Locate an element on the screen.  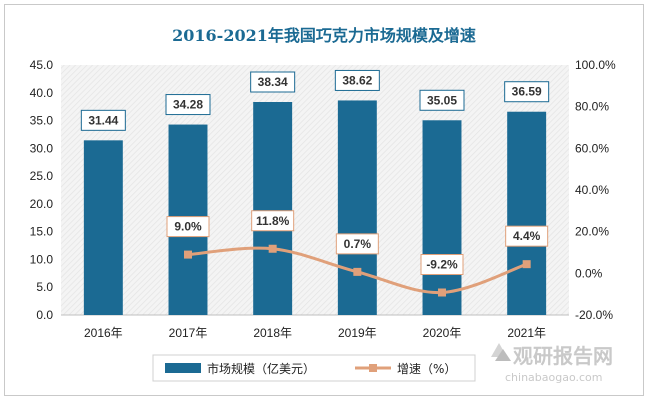
line-data-label: 4.4% is located at coordinates (527, 236).